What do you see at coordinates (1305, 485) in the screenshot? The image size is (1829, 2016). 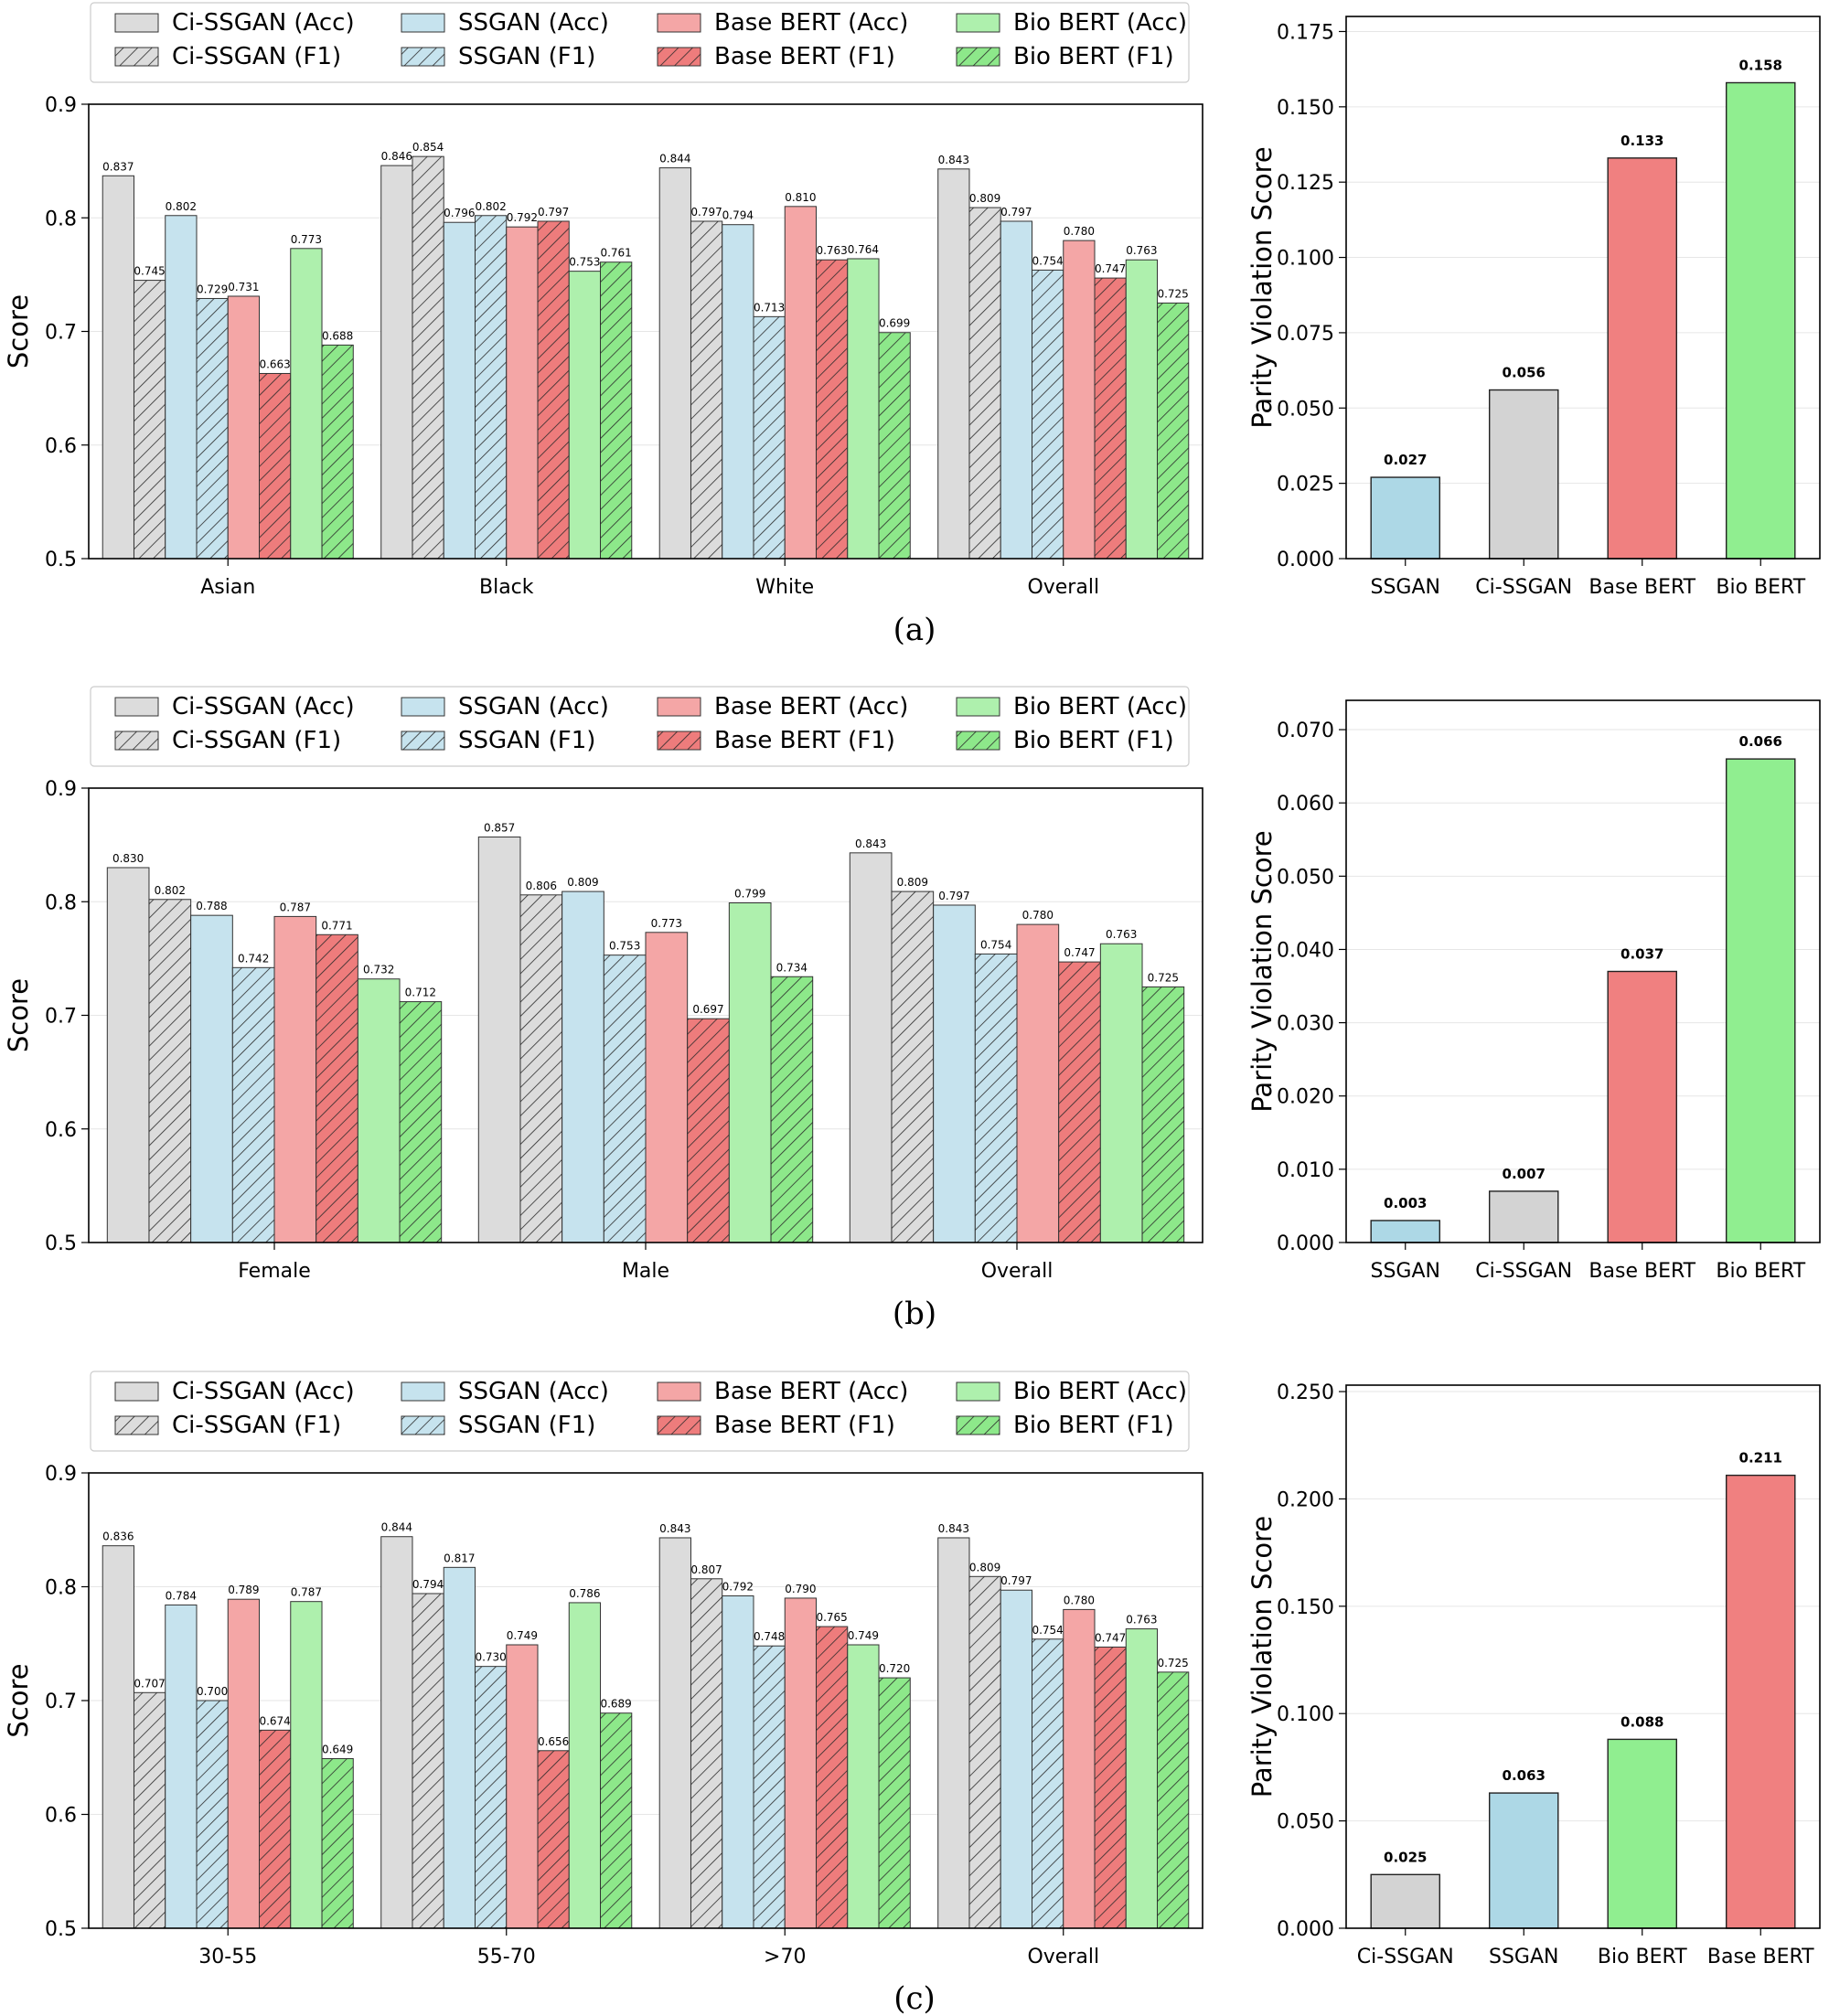 I see `y-tick-label: 0.025` at bounding box center [1305, 485].